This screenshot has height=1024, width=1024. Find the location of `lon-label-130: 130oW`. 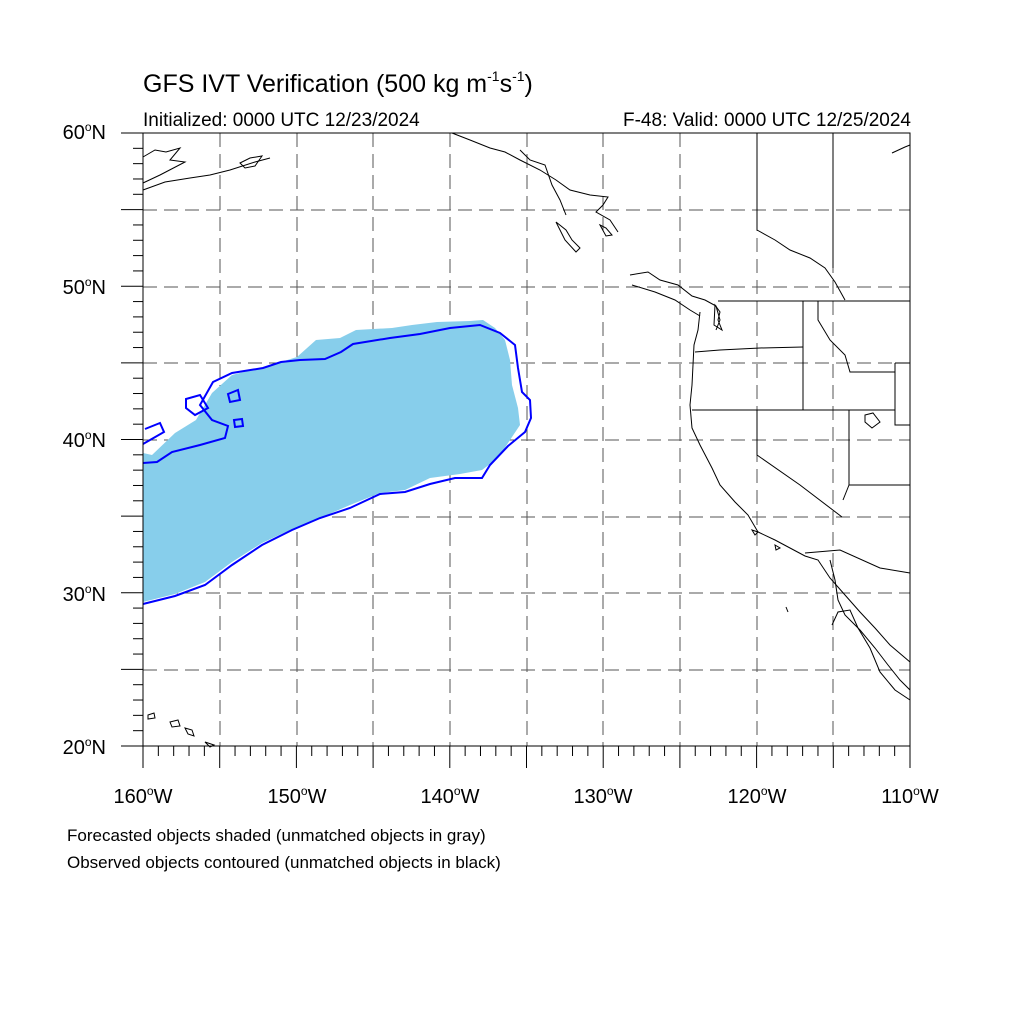

lon-label-130: 130oW is located at coordinates (603, 796).